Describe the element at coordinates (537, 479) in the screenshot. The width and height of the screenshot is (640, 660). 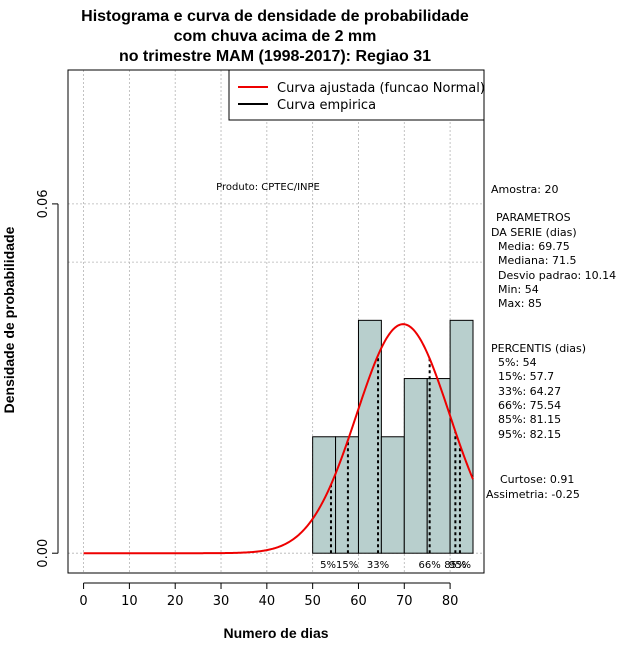
I see `kurtosis: Curtose: 0.91` at that location.